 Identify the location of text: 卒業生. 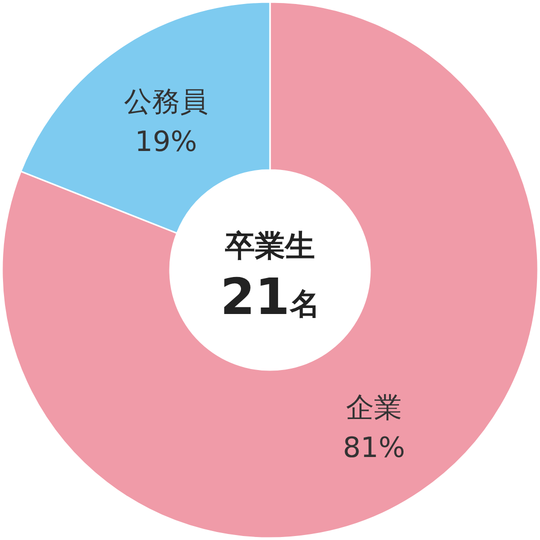
(269, 246).